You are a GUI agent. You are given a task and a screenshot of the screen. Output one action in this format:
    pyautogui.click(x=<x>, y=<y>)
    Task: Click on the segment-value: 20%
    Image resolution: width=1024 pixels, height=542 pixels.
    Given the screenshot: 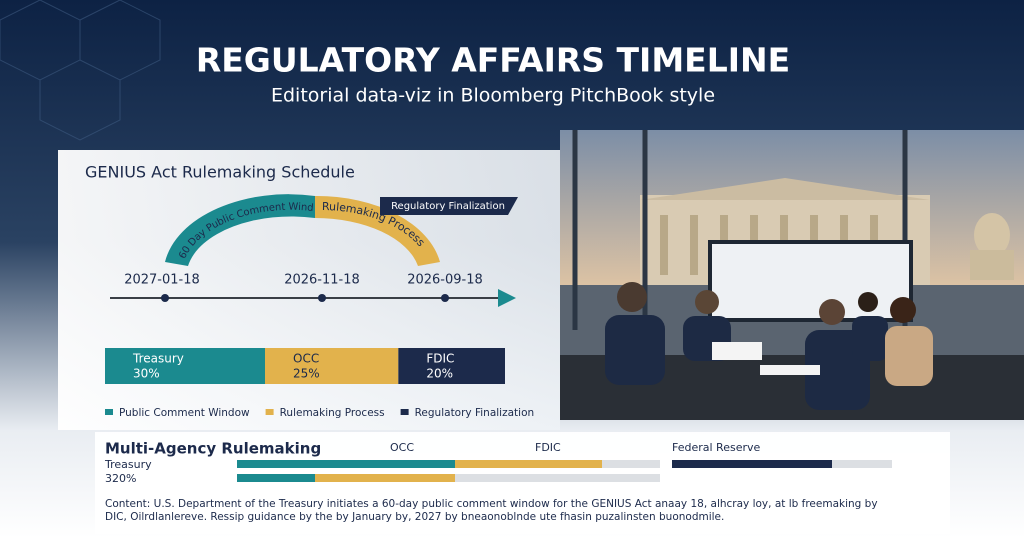 What is the action you would take?
    pyautogui.click(x=439, y=374)
    